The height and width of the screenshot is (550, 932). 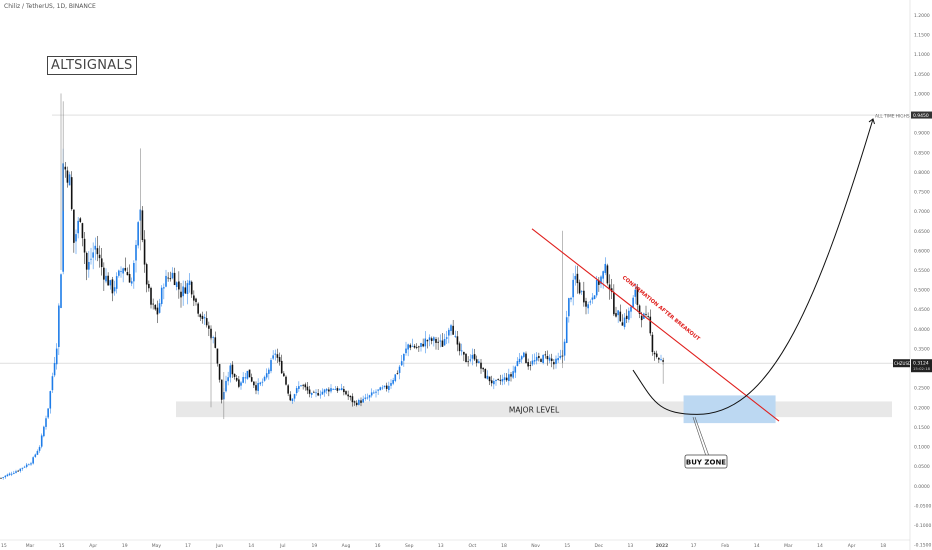 I want to click on symbol-tag, so click(x=901, y=363).